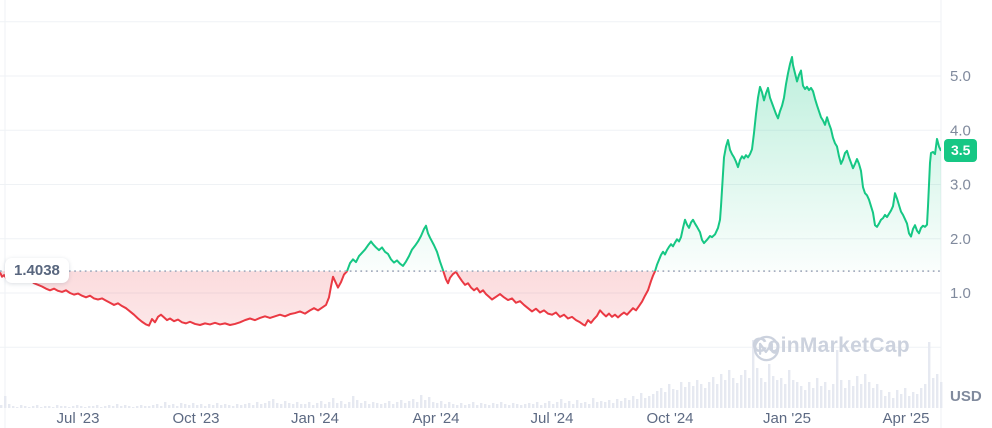 This screenshot has height=428, width=992. I want to click on x-axis-label: Jul '23, so click(78, 418).